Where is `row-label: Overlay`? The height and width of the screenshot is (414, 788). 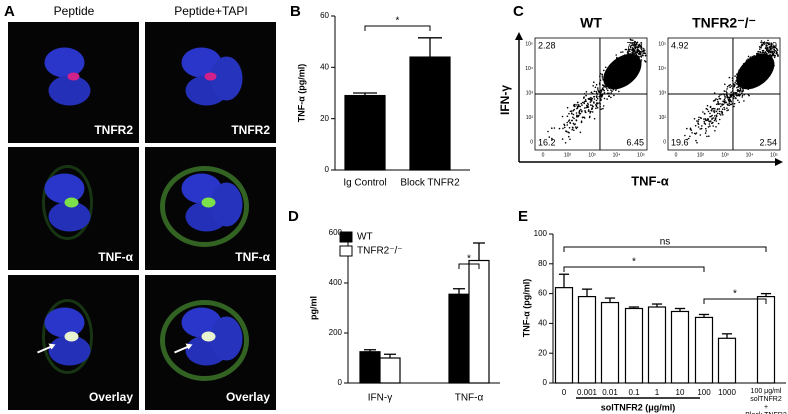
row-label: Overlay is located at coordinates (111, 397).